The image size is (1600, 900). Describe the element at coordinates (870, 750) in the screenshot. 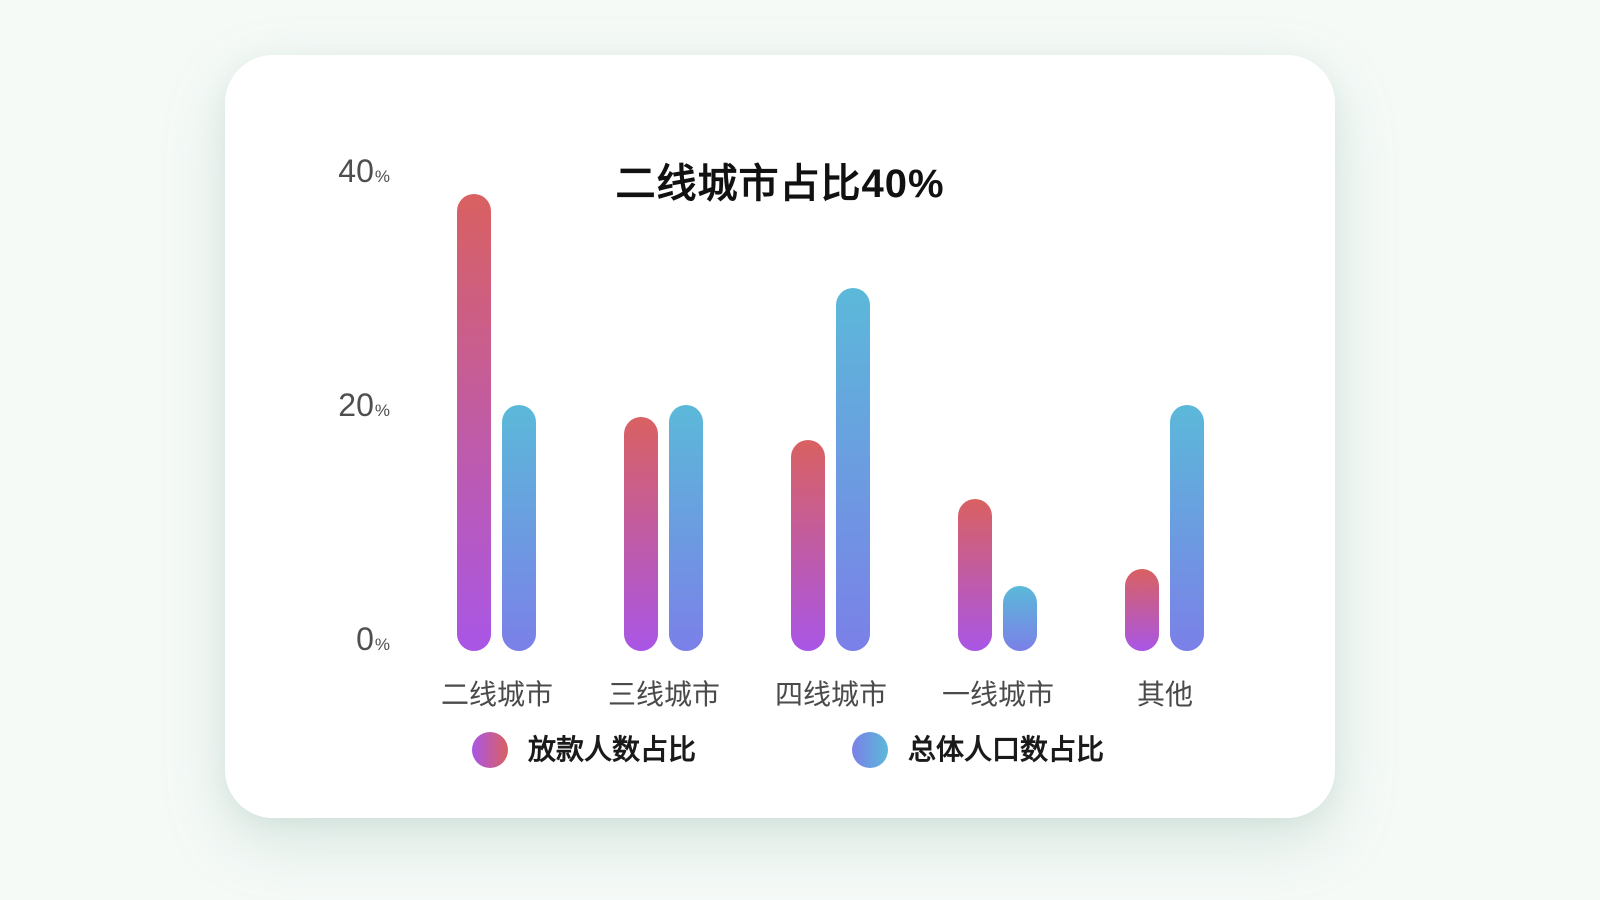

I see `legend-dot-population-icon` at that location.